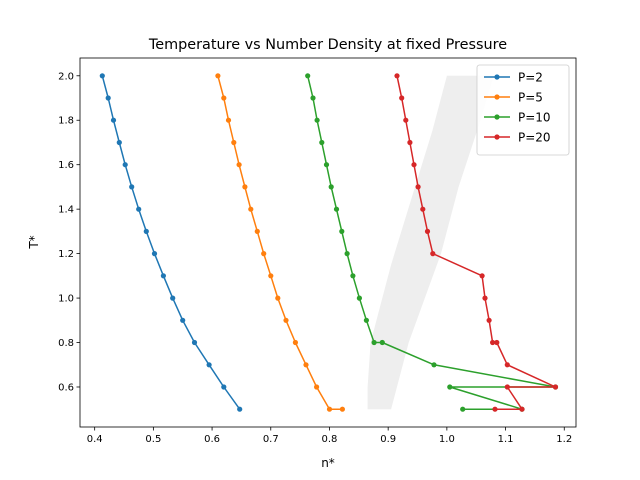  What do you see at coordinates (534, 117) in the screenshot?
I see `legend-label: P=10` at bounding box center [534, 117].